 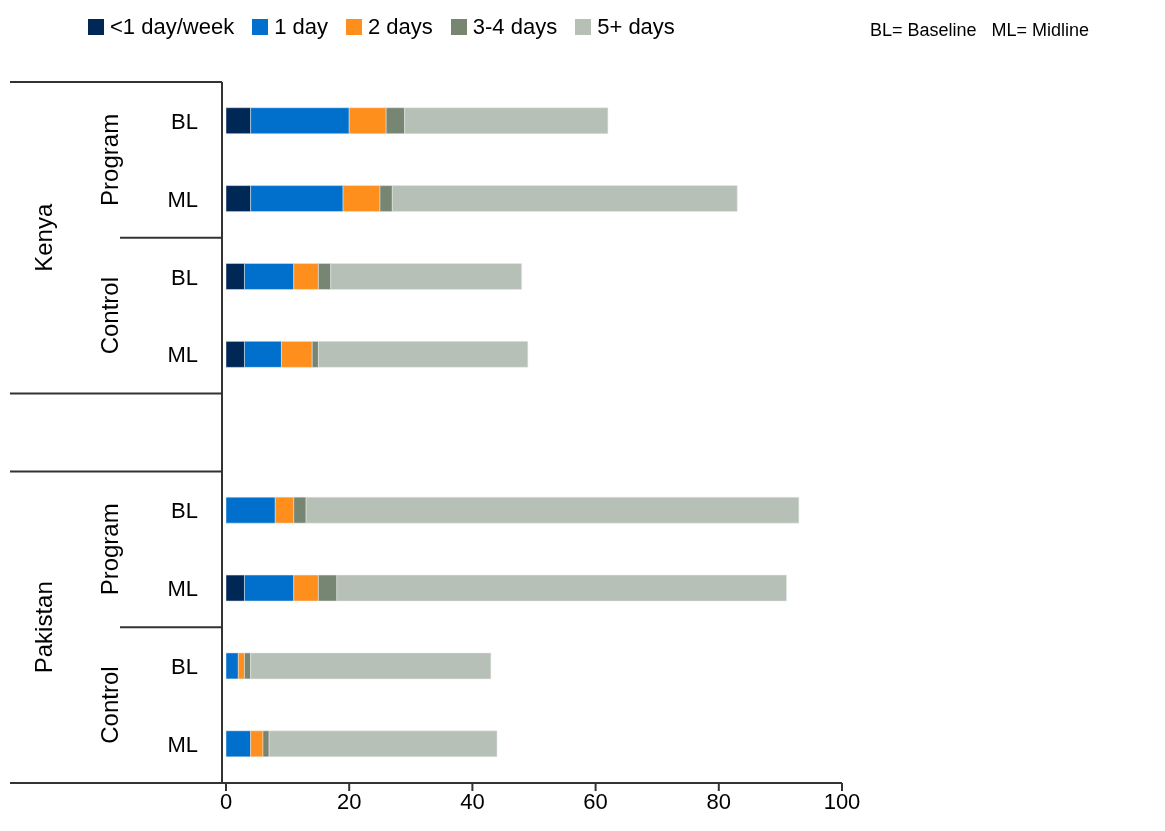 What do you see at coordinates (980, 30) in the screenshot?
I see `text: BL= Baseline ML= Midline` at bounding box center [980, 30].